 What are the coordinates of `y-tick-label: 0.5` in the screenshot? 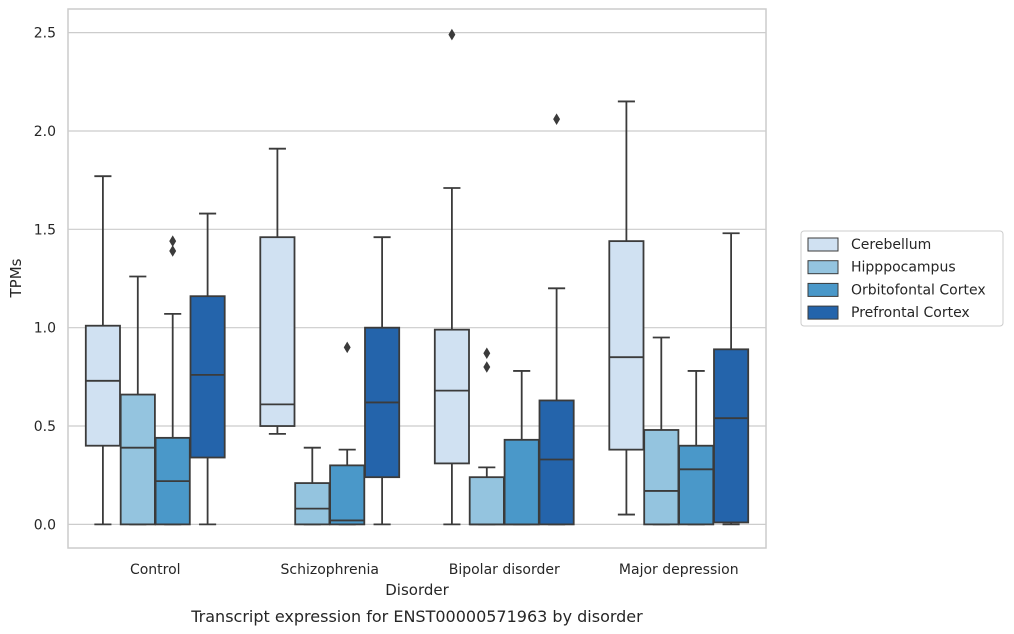 It's located at (45, 427).